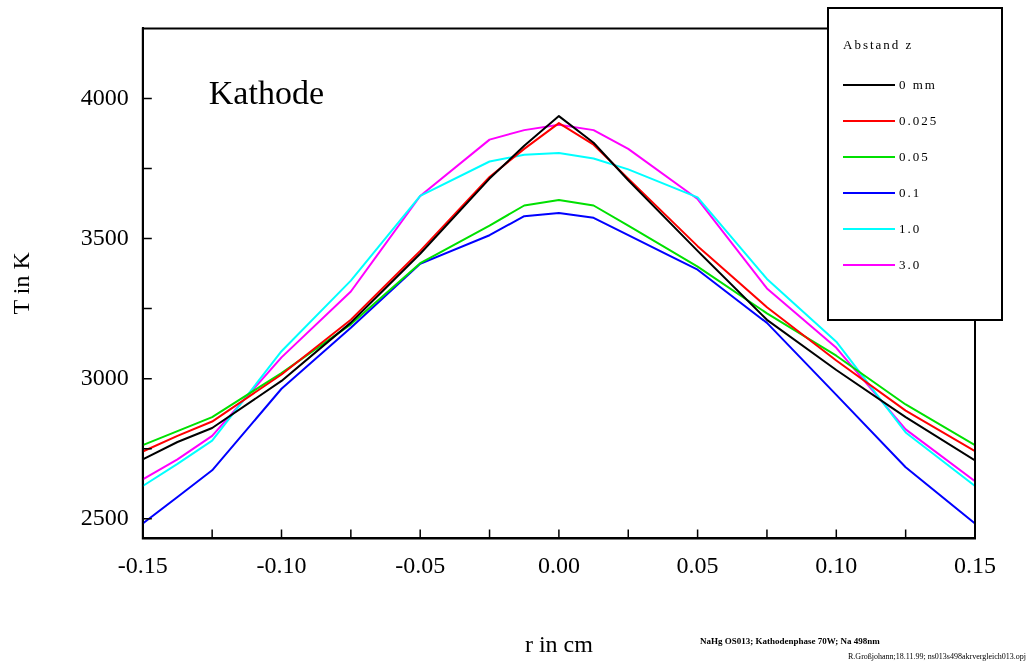  Describe the element at coordinates (420, 565) in the screenshot. I see `x-tick-label: -0.05` at that location.